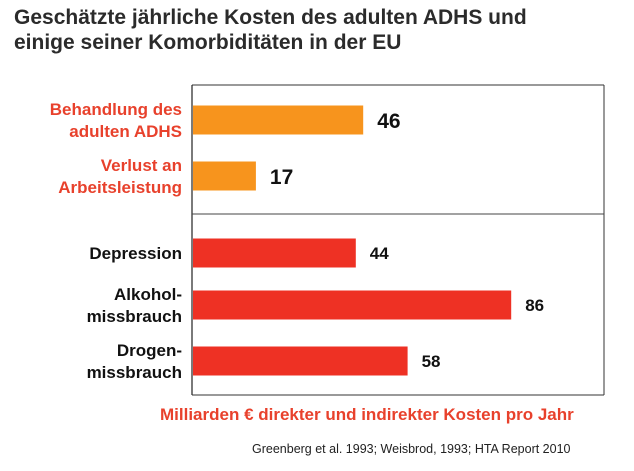 The image size is (634, 471). I want to click on value-label-1: 17, so click(281, 177).